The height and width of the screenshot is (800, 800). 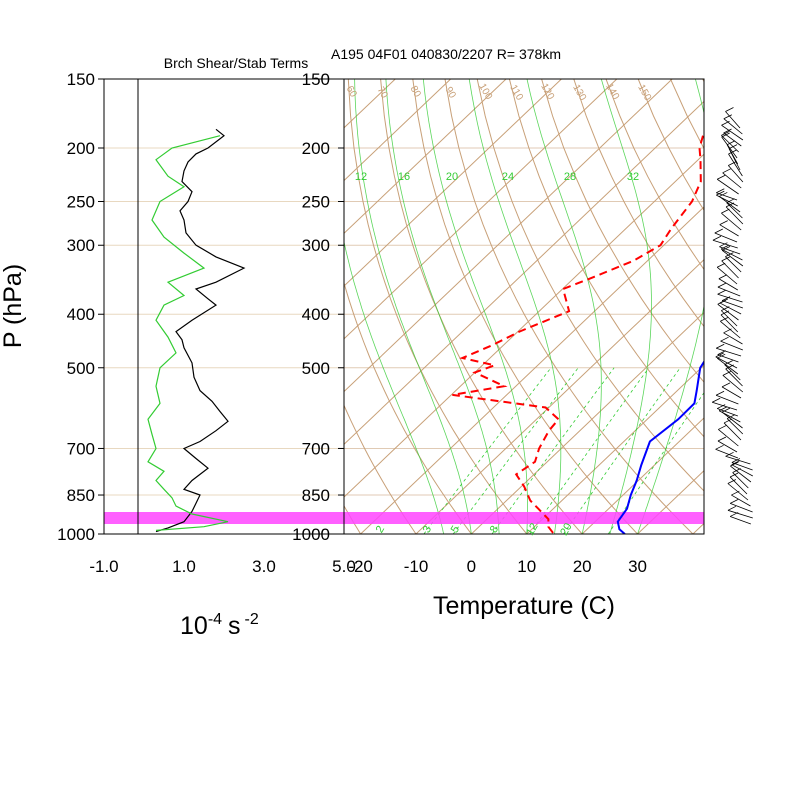 I want to click on y-axis-label: P (hPa), so click(x=13, y=306).